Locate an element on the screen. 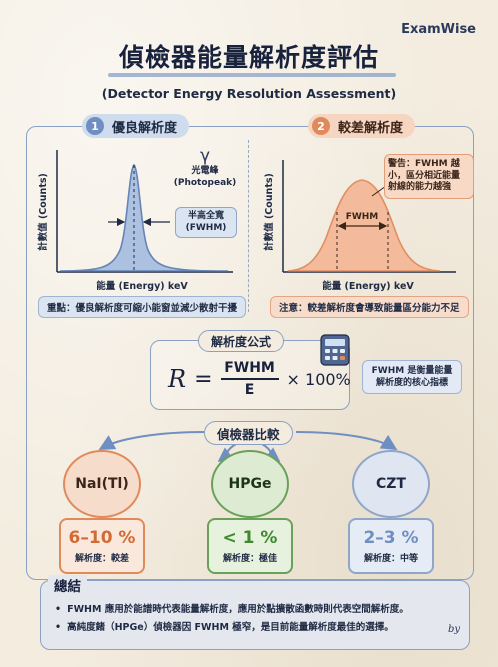  bad-note: 注意：較差解析度會導致能量區分能力不足 is located at coordinates (369, 307).